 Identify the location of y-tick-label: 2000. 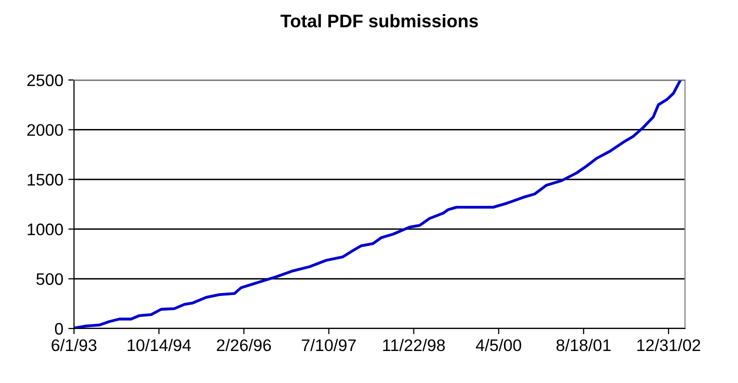
(45, 130).